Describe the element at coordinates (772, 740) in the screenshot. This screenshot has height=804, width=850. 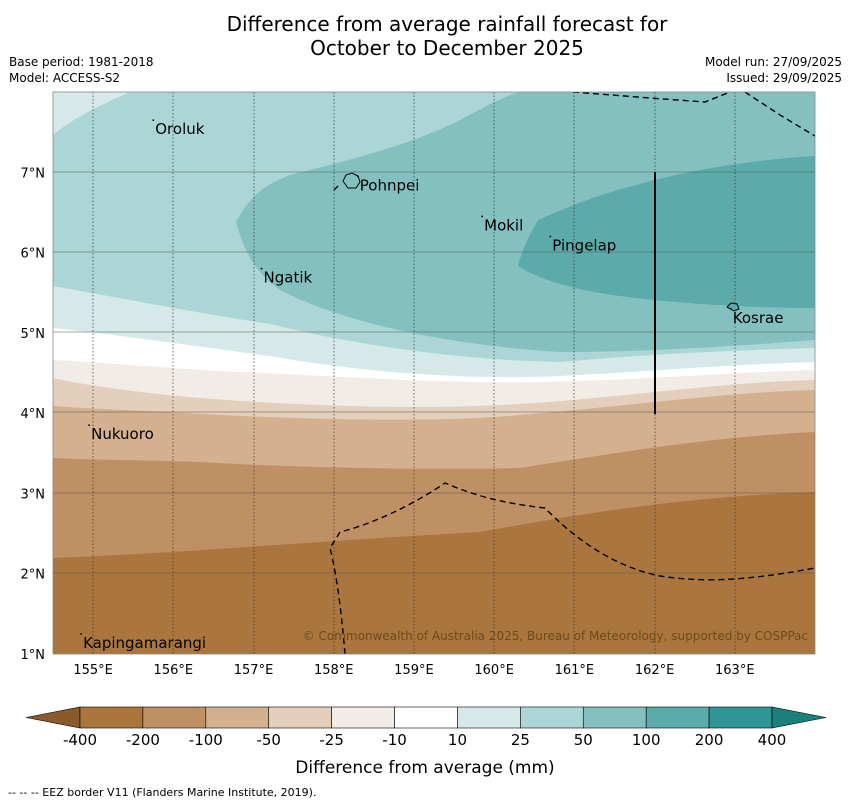
I see `colorbar-label: 400` at that location.